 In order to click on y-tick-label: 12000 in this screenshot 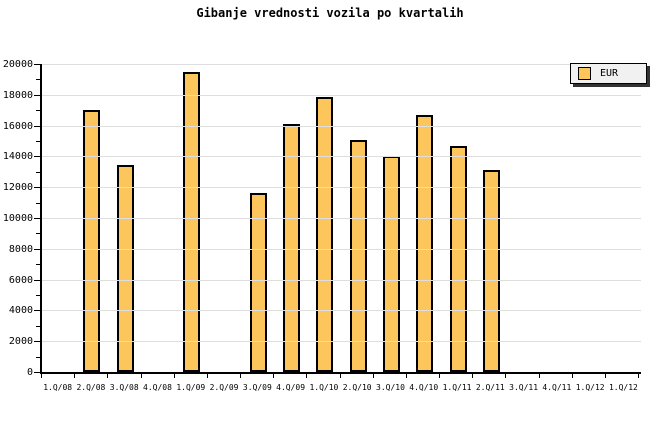, I will do `click(17, 188)`.